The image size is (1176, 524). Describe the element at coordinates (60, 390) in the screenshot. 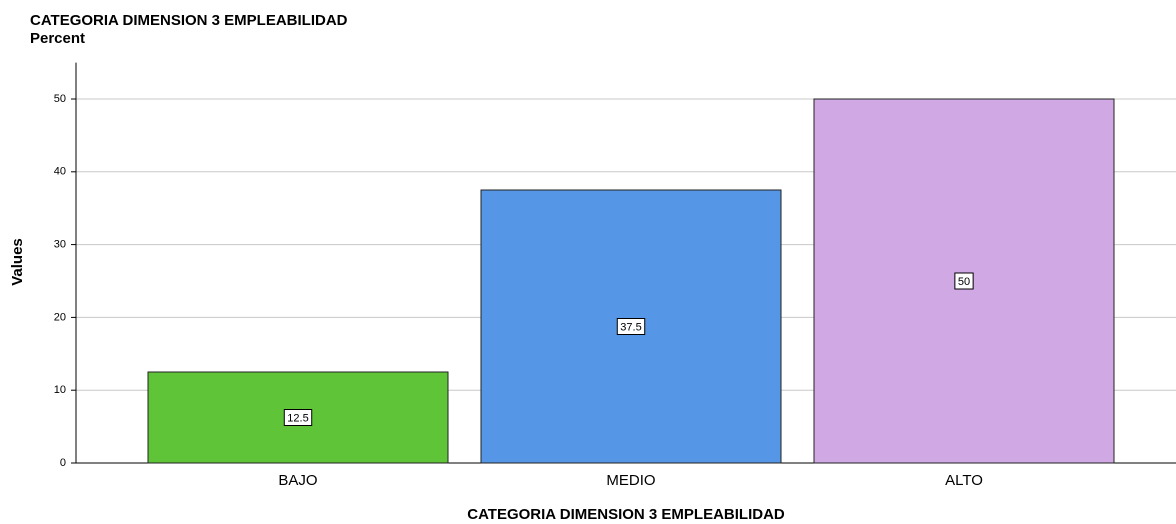

I see `y-tick-label: 10` at that location.